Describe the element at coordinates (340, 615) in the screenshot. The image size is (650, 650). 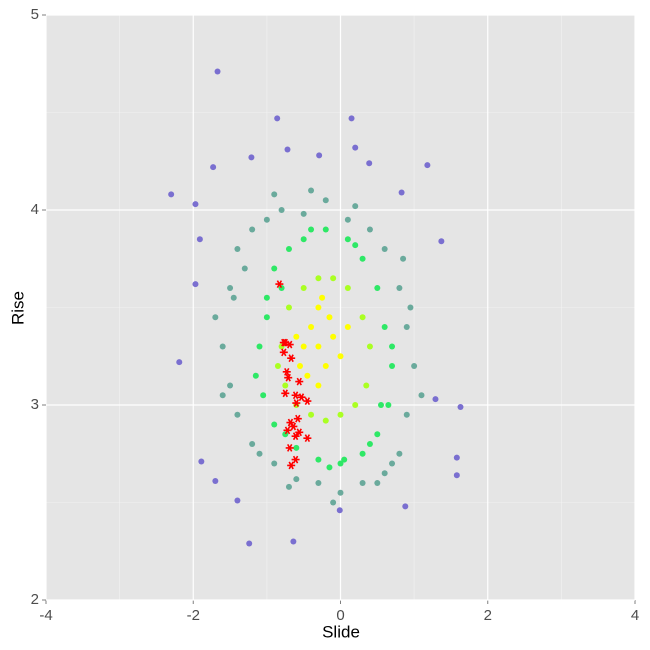
I see `x-tick-label: 0` at that location.